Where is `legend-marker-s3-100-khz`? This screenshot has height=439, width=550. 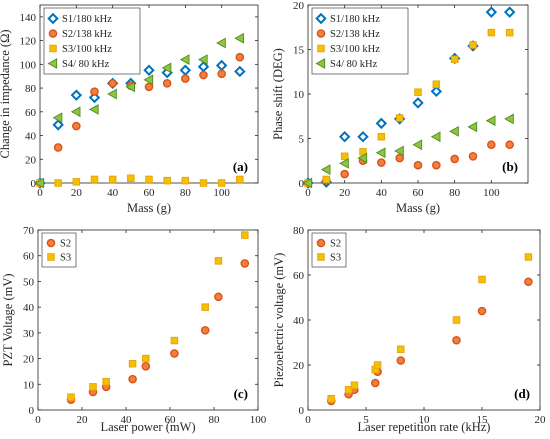 legend-marker-s3-100-khz is located at coordinates (321, 48).